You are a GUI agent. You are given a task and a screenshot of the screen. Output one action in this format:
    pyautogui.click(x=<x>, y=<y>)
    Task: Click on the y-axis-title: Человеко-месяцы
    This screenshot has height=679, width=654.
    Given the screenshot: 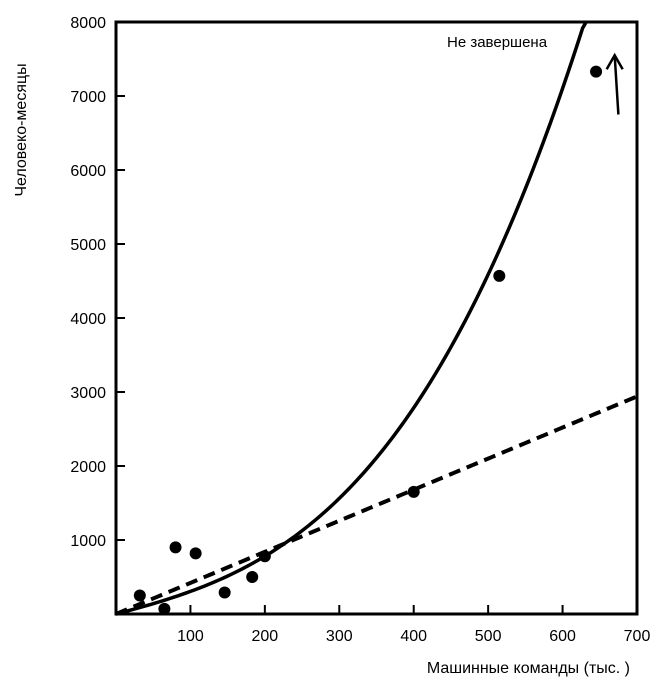 What is the action you would take?
    pyautogui.click(x=21, y=129)
    